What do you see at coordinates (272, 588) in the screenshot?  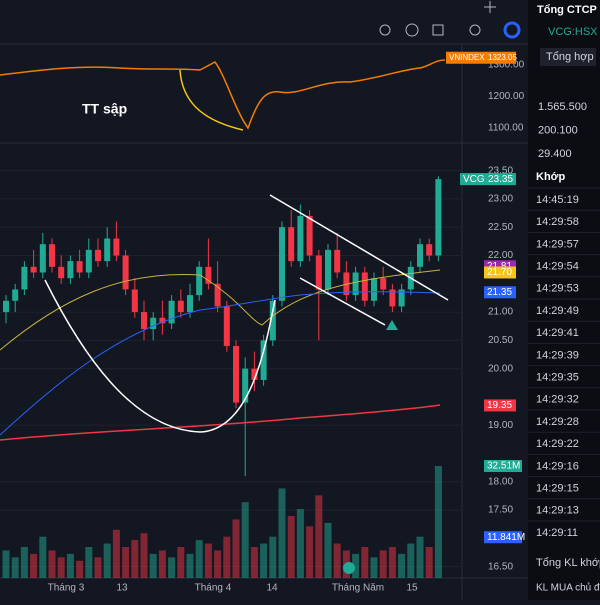 I see `x-tick-label: 14` at bounding box center [272, 588].